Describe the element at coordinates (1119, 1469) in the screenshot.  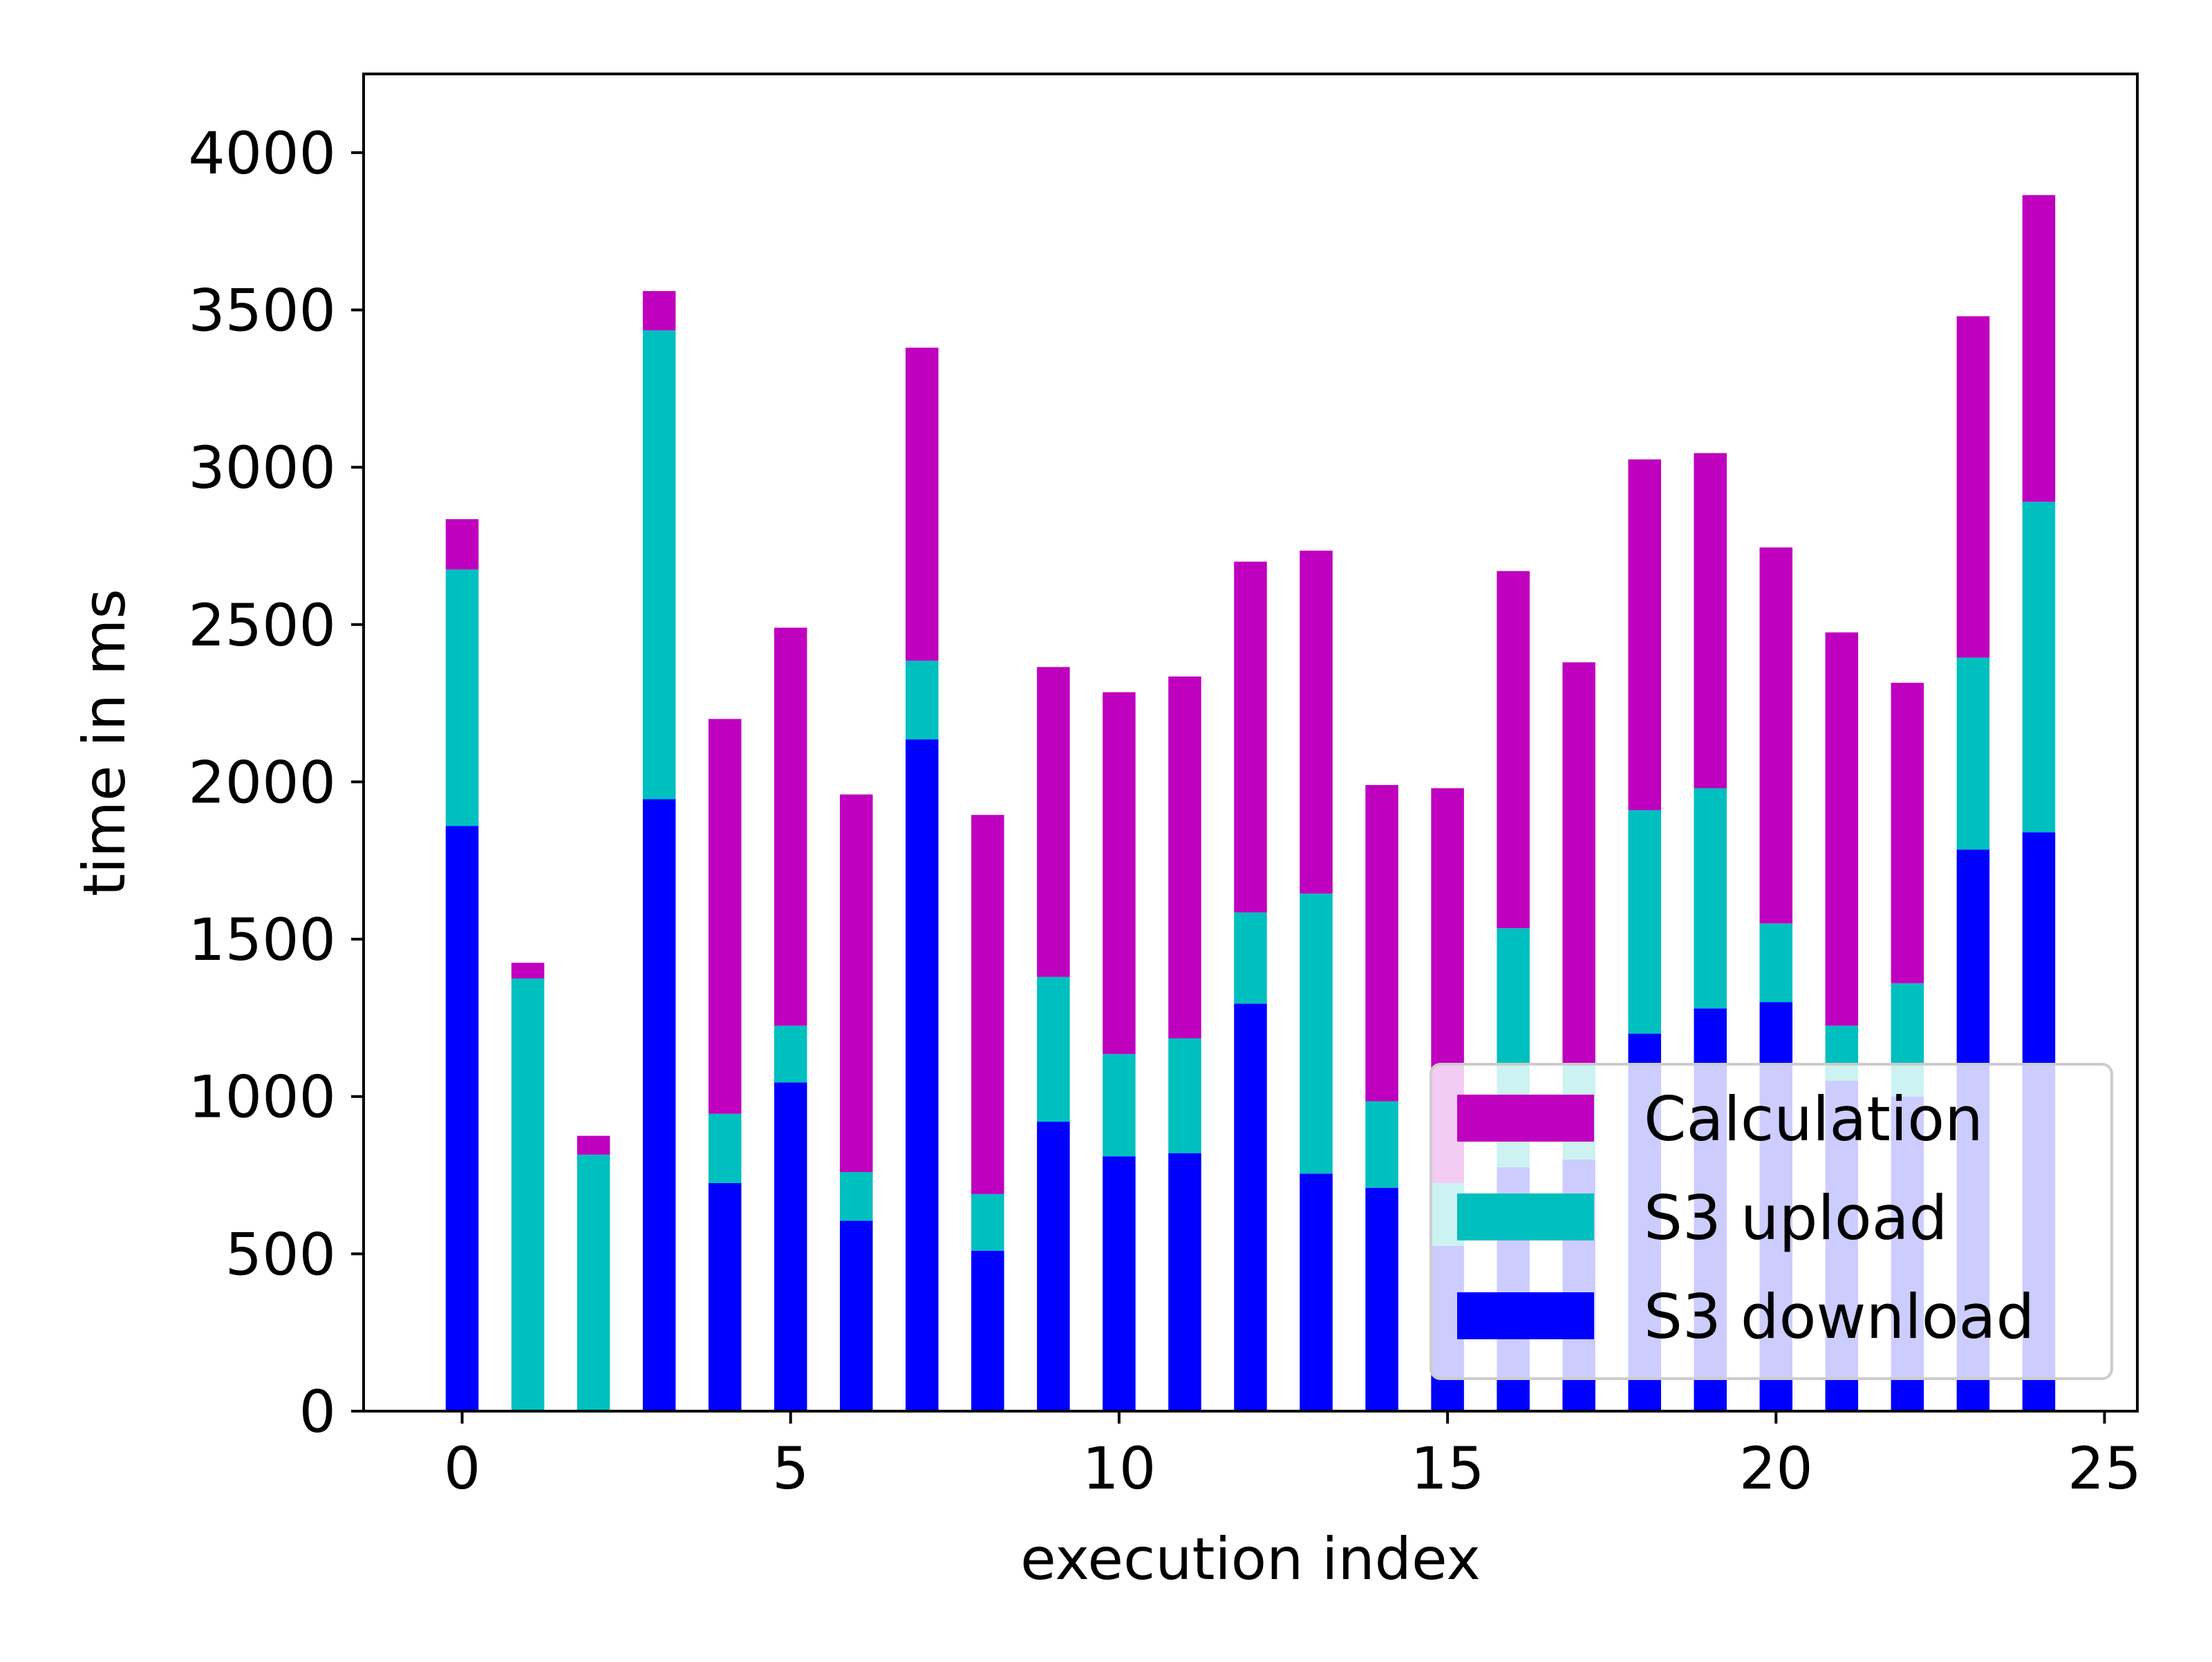
I see `x-tick-label: 10` at that location.